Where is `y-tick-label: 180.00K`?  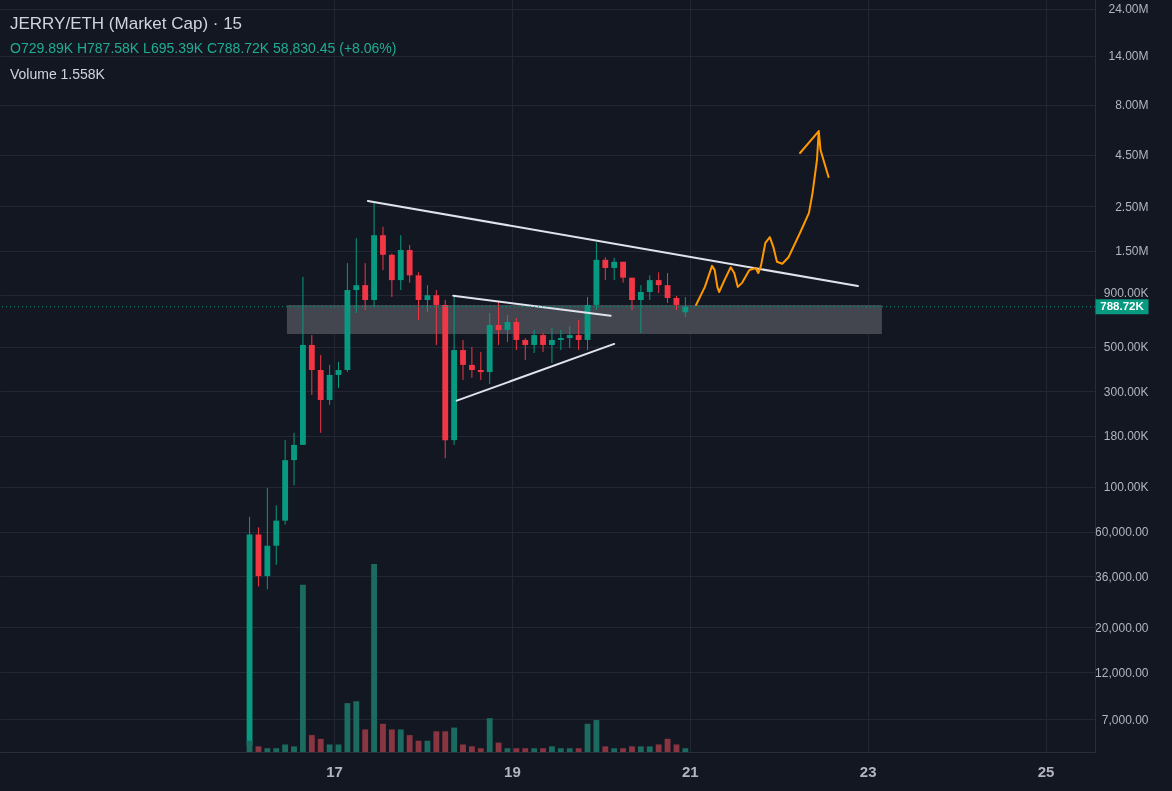
y-tick-label: 180.00K is located at coordinates (1126, 436).